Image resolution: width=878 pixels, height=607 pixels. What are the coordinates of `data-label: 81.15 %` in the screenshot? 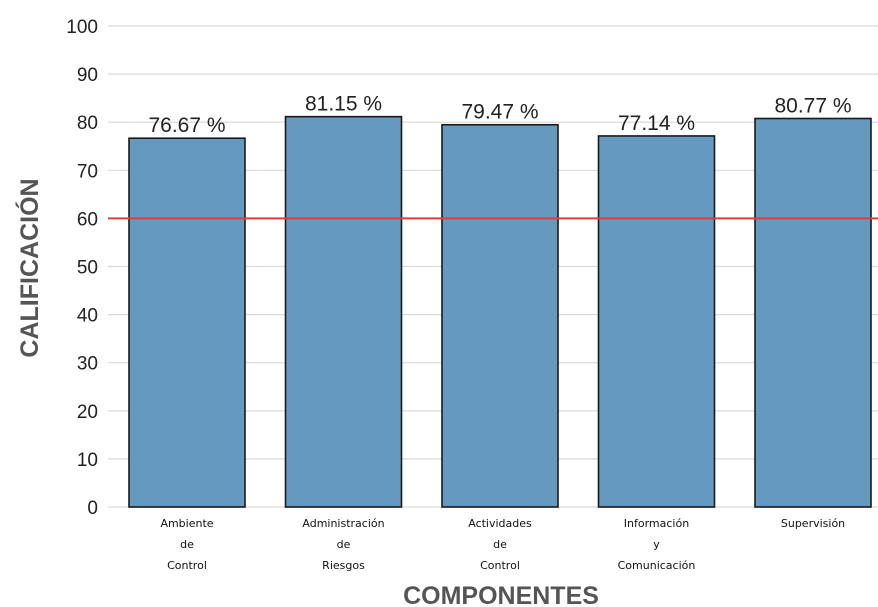 It's located at (343, 104).